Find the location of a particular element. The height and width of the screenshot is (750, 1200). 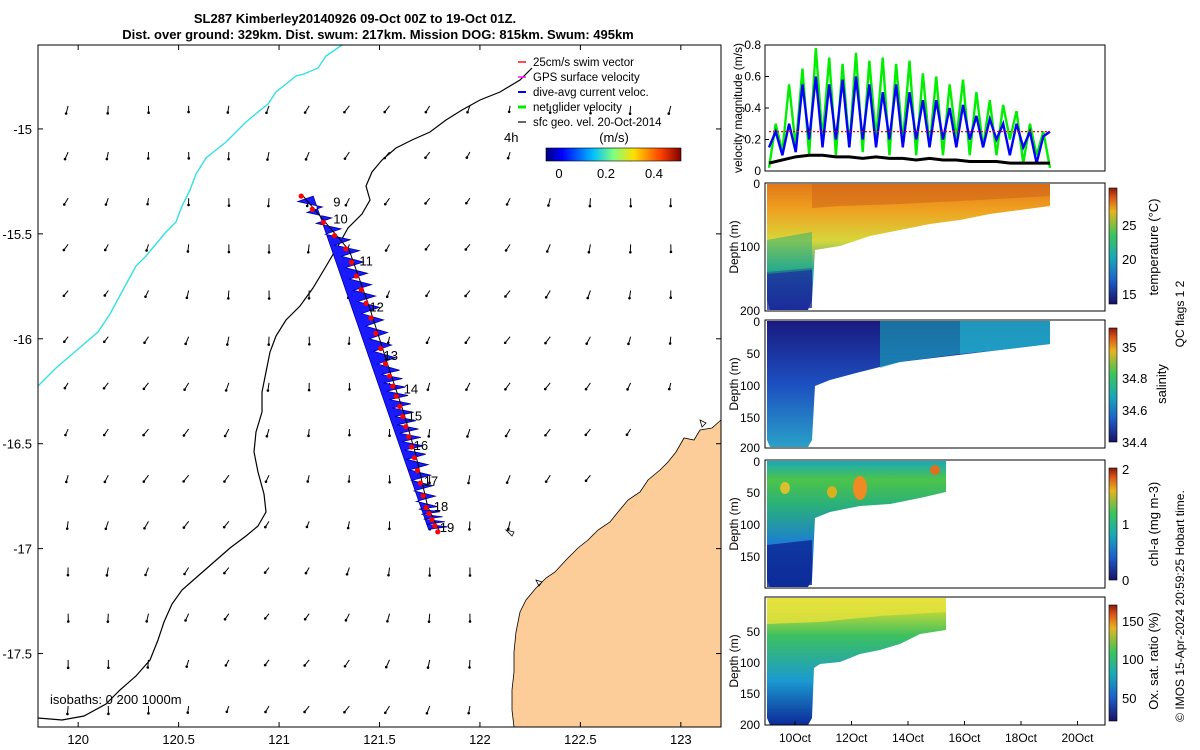

temperature-cbar-label: temperature (°C) is located at coordinates (1153, 247).